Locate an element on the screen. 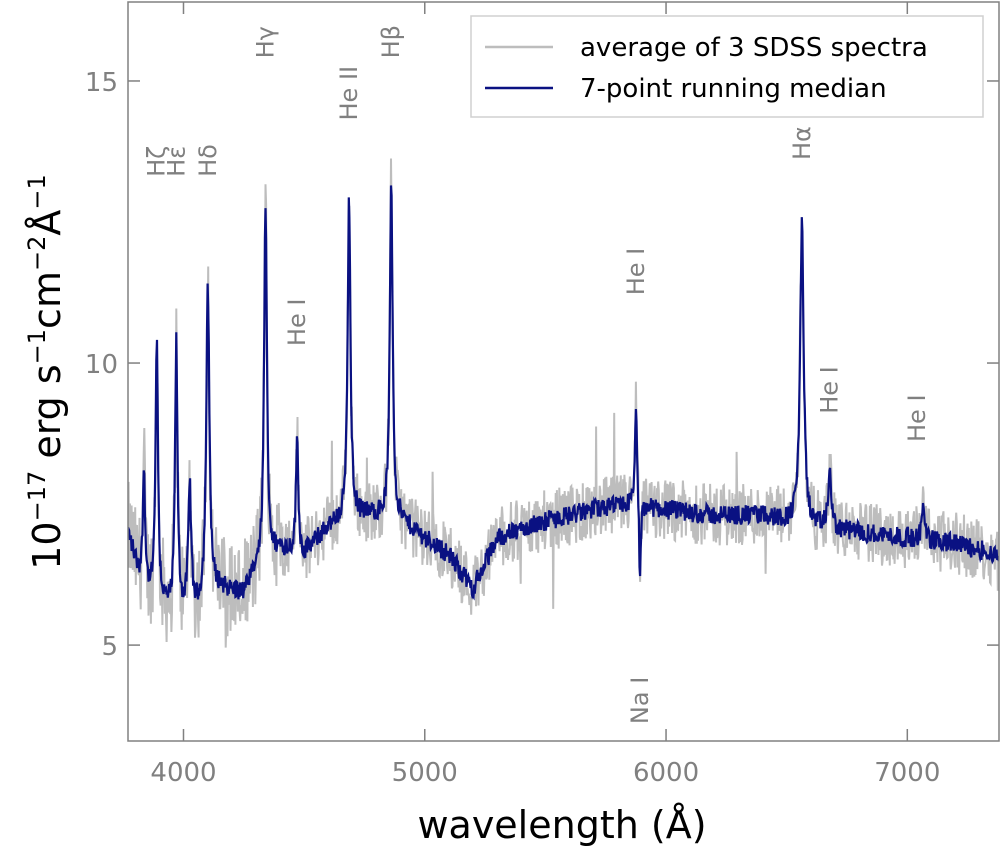 Image resolution: width=1001 pixels, height=849 pixels. y-axis-title-part: 10 is located at coordinates (47, 545).